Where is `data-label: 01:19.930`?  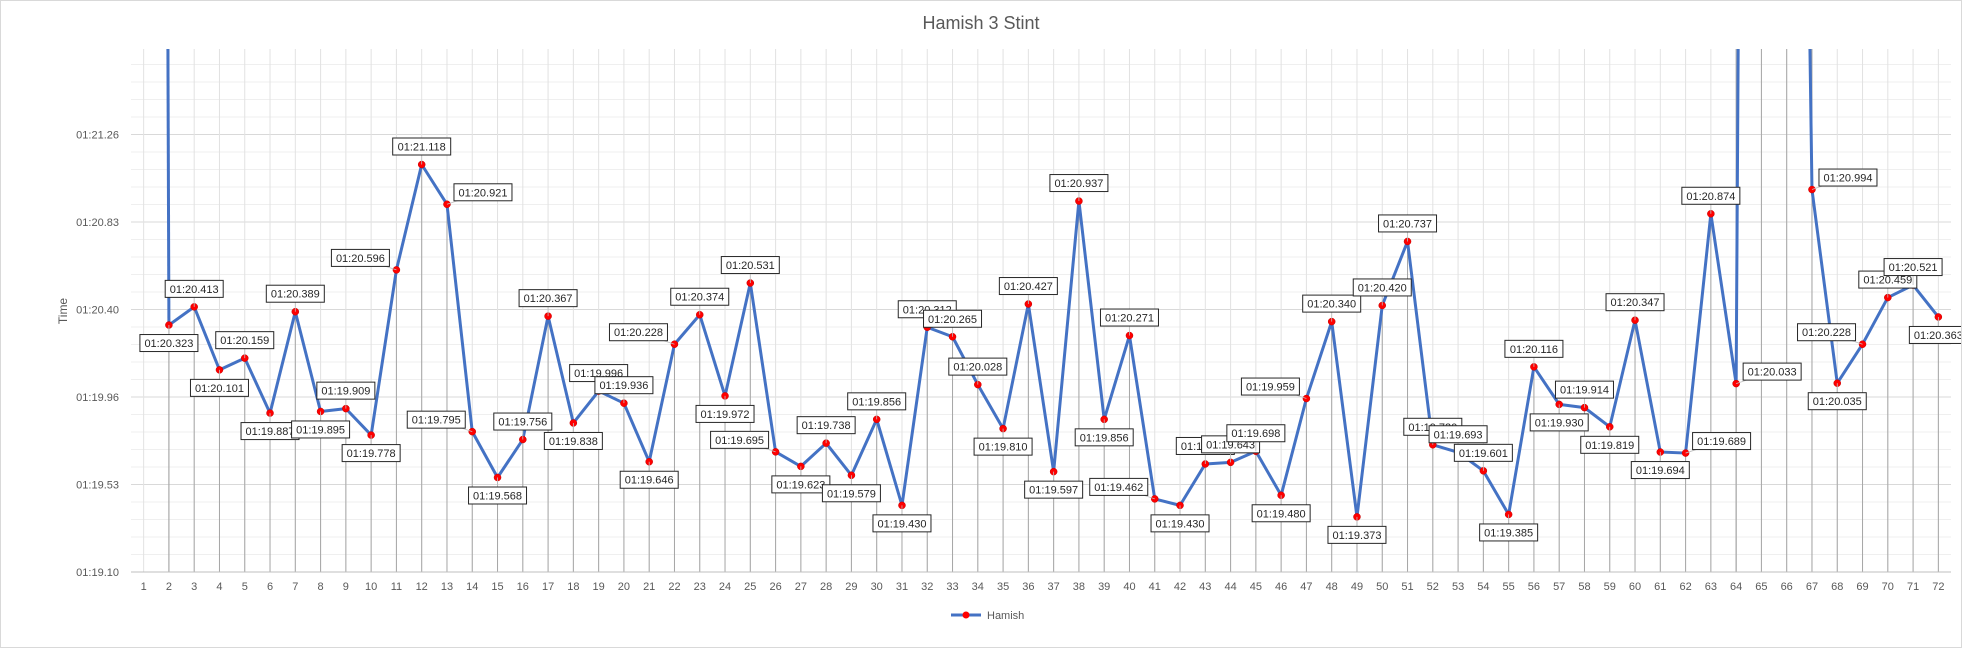 data-label: 01:19.930 is located at coordinates (1559, 423).